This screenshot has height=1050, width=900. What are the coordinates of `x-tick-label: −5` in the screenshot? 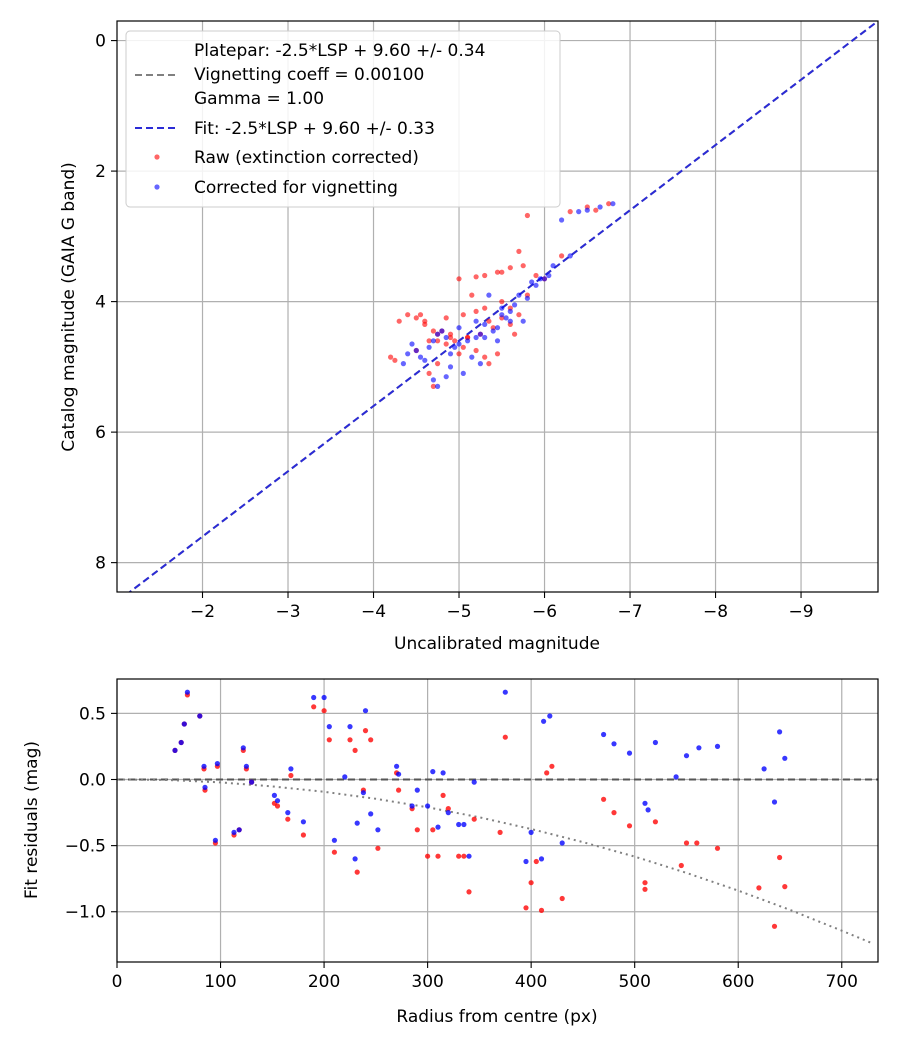 It's located at (458, 612).